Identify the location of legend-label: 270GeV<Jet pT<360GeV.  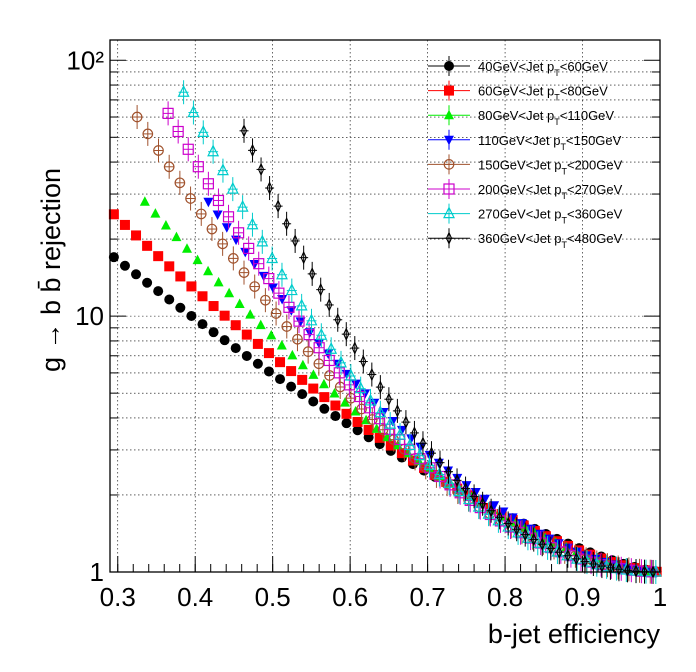
(550, 216).